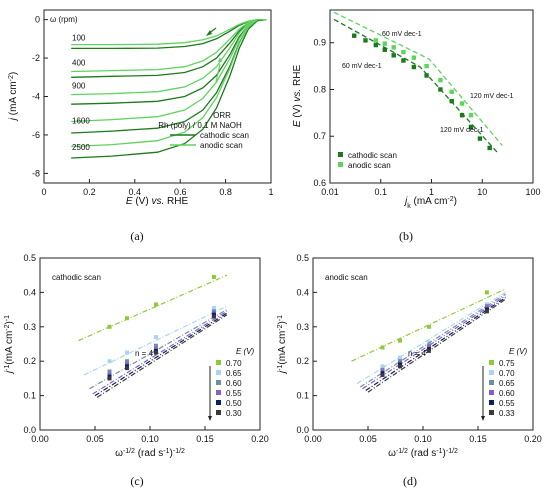  Describe the element at coordinates (507, 403) in the screenshot. I see `d-legend-label: 0.55` at that location.